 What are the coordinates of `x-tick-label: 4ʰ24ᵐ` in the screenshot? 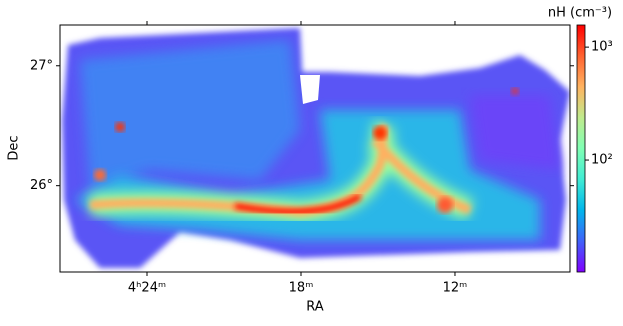 It's located at (147, 288).